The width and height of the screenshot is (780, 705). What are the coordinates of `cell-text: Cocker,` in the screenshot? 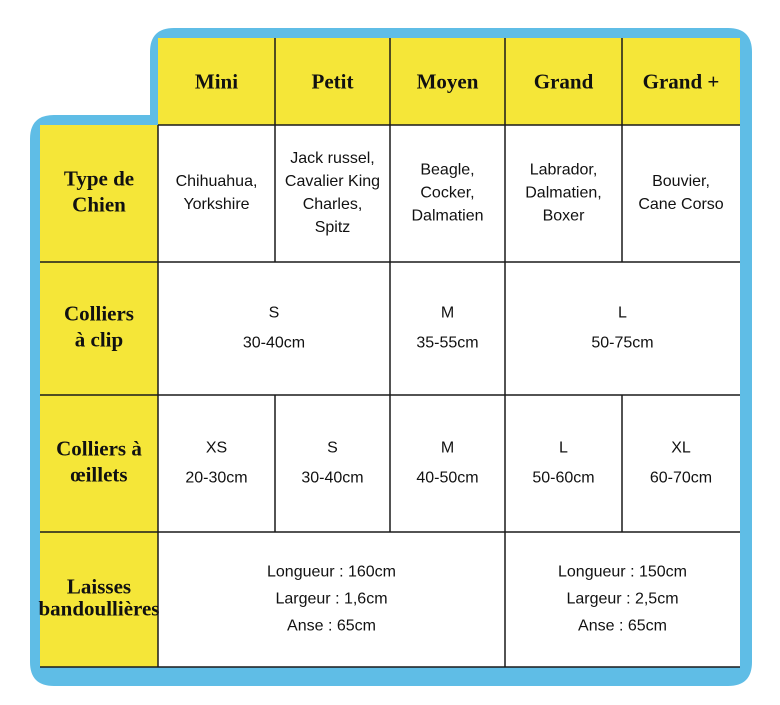 It's located at (447, 193).